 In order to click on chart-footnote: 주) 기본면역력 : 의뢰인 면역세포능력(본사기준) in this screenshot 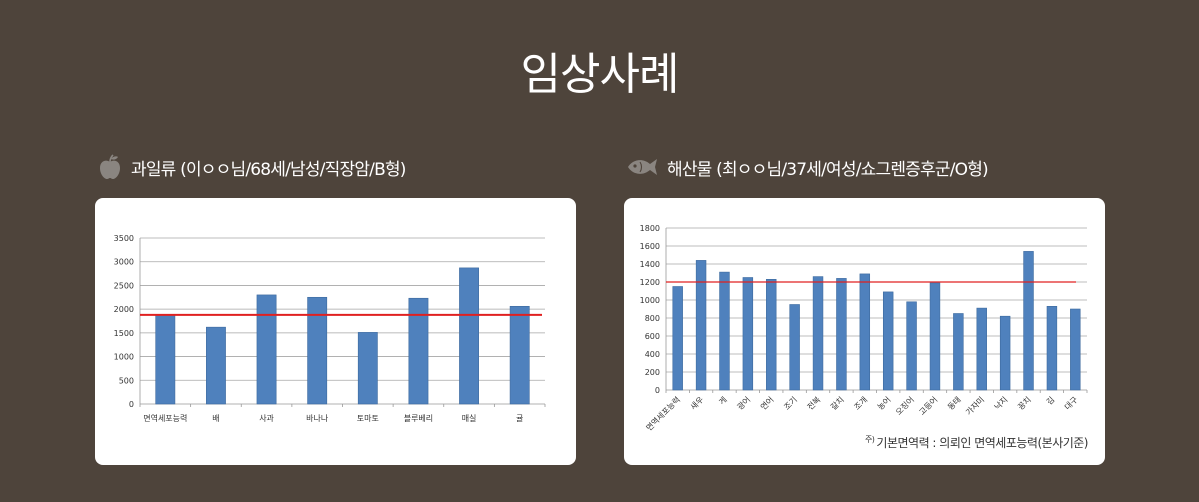, I will do `click(976, 442)`.